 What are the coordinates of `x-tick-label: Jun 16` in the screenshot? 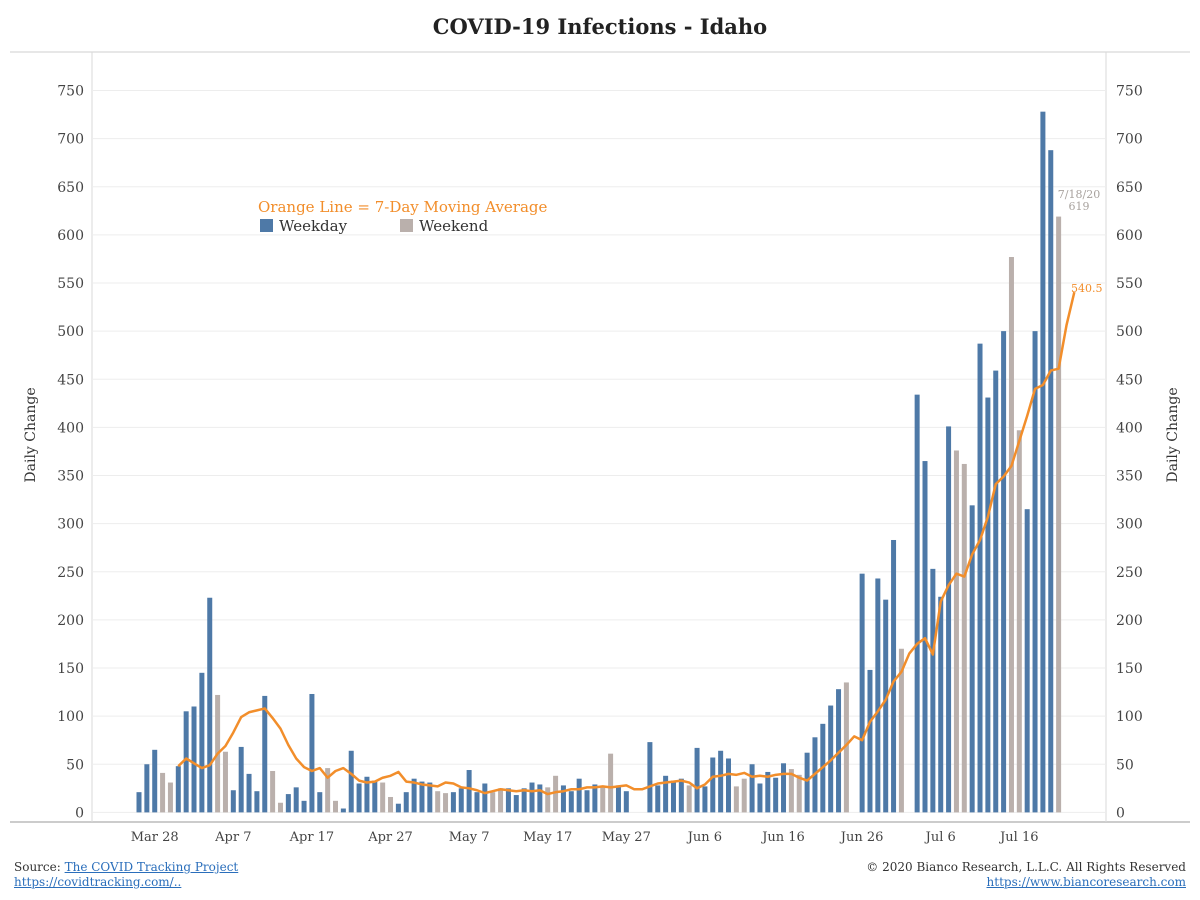 It's located at (782, 837).